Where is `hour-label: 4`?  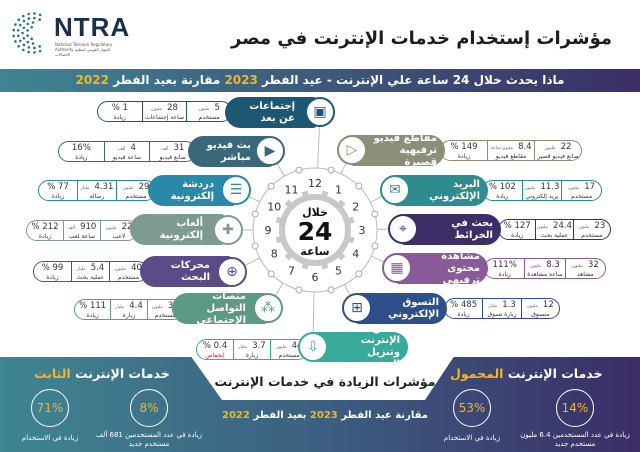 hour-label: 4 is located at coordinates (355, 254).